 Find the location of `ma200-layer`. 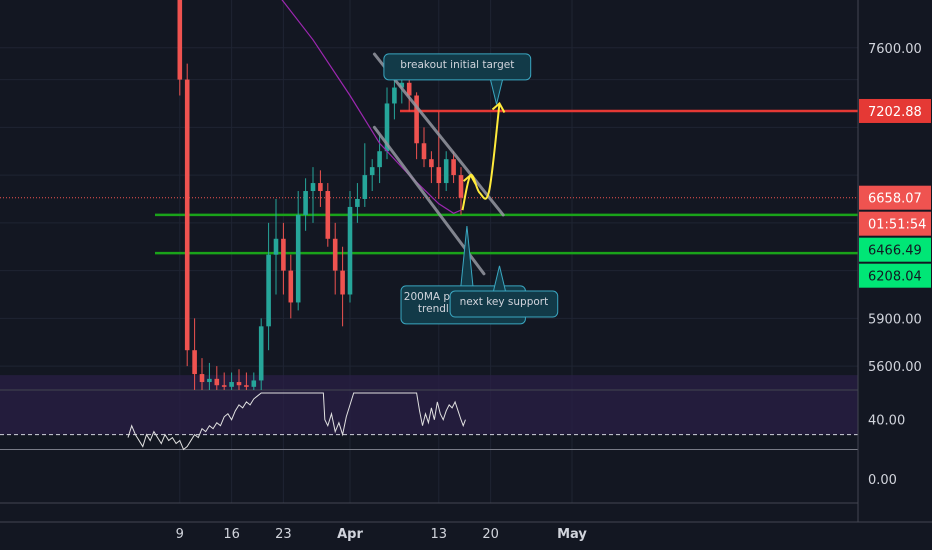

ma200-layer is located at coordinates (350, 107).